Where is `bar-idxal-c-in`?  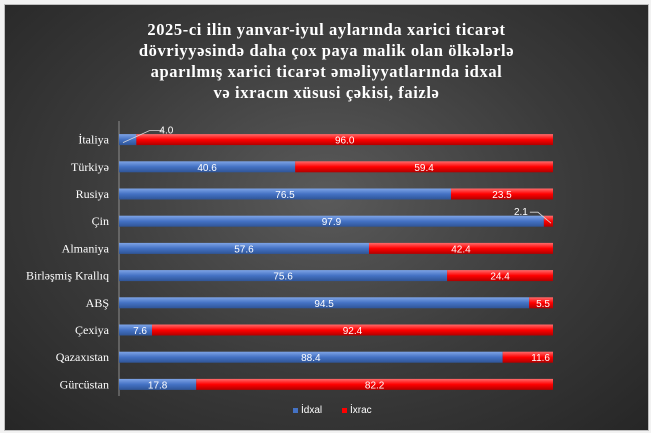 bar-idxal-c-in is located at coordinates (331, 221).